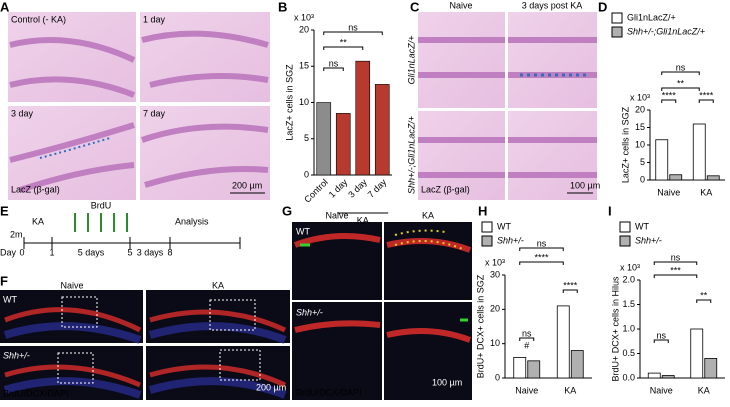  Describe the element at coordinates (377, 188) in the screenshot. I see `x-tick-label: 7 day` at that location.